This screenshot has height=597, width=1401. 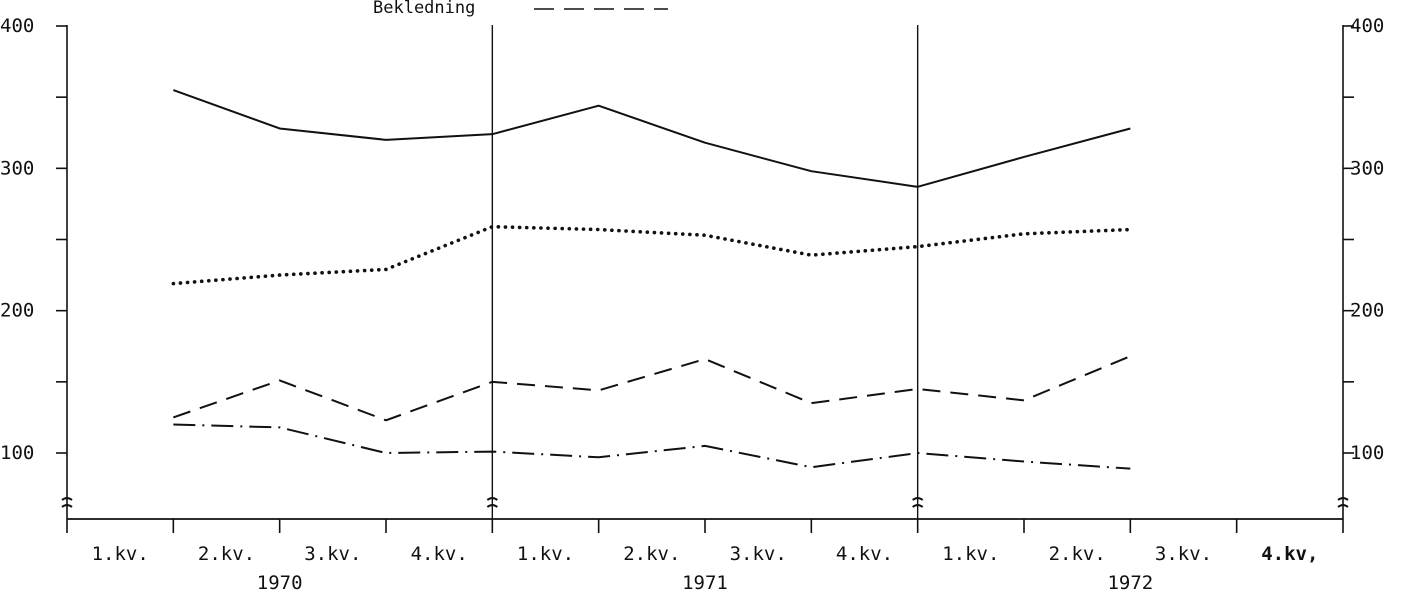 What do you see at coordinates (705, 583) in the screenshot?
I see `year-label: 1971` at bounding box center [705, 583].